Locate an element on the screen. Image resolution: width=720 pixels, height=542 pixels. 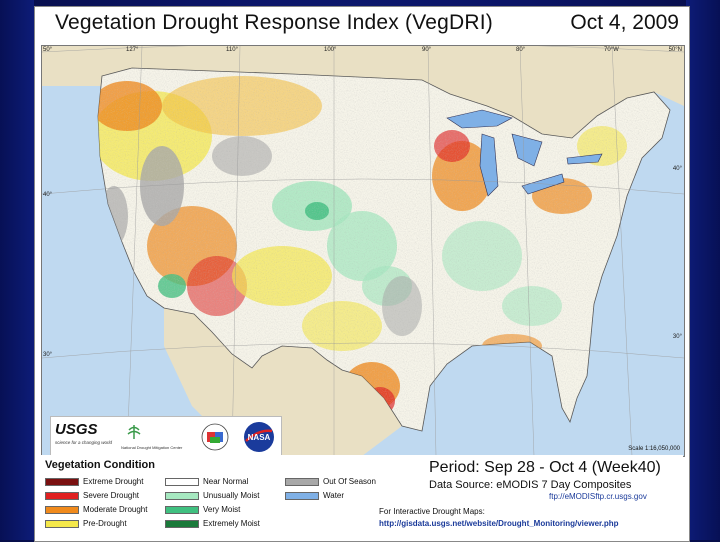
latitude-label: 30° is located at coordinates (48, 355).